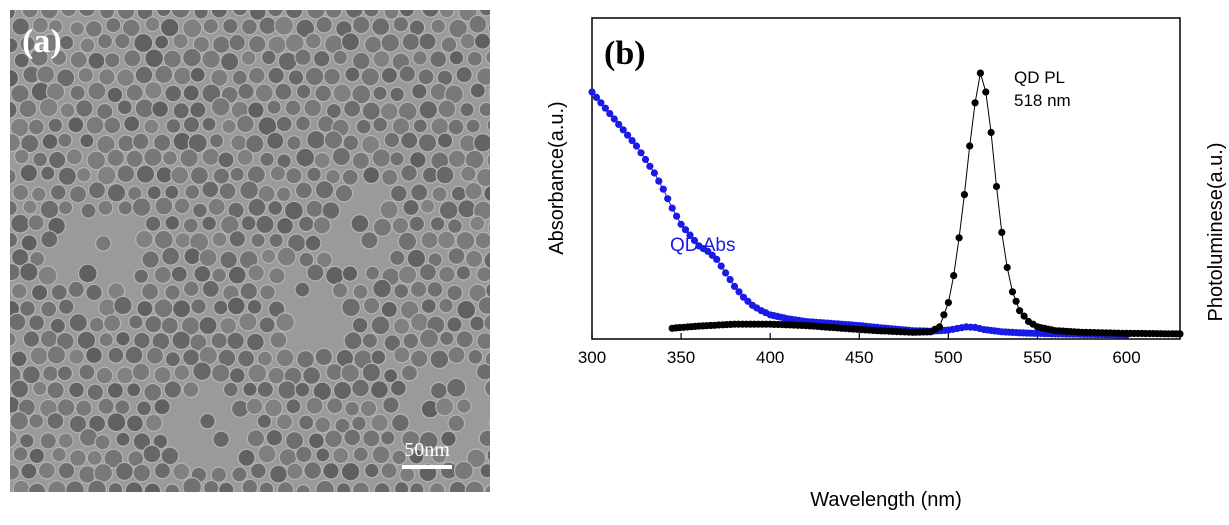  What do you see at coordinates (986, 92) in the screenshot?
I see `data-point-qd-pl` at bounding box center [986, 92].